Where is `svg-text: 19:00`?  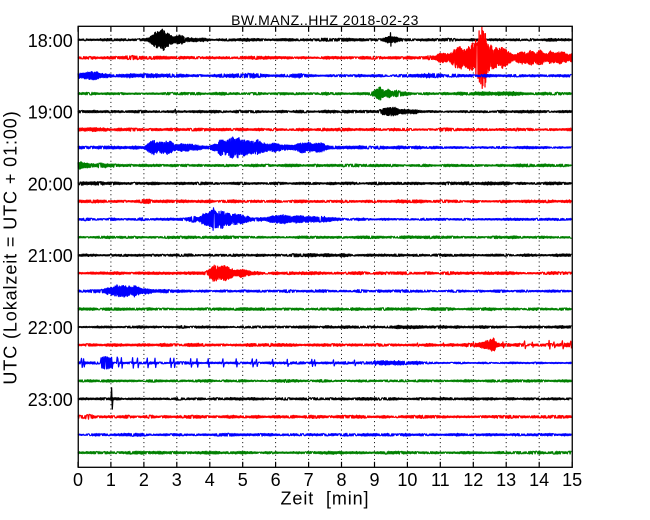
svg-text: 19:00 is located at coordinates (50, 113).